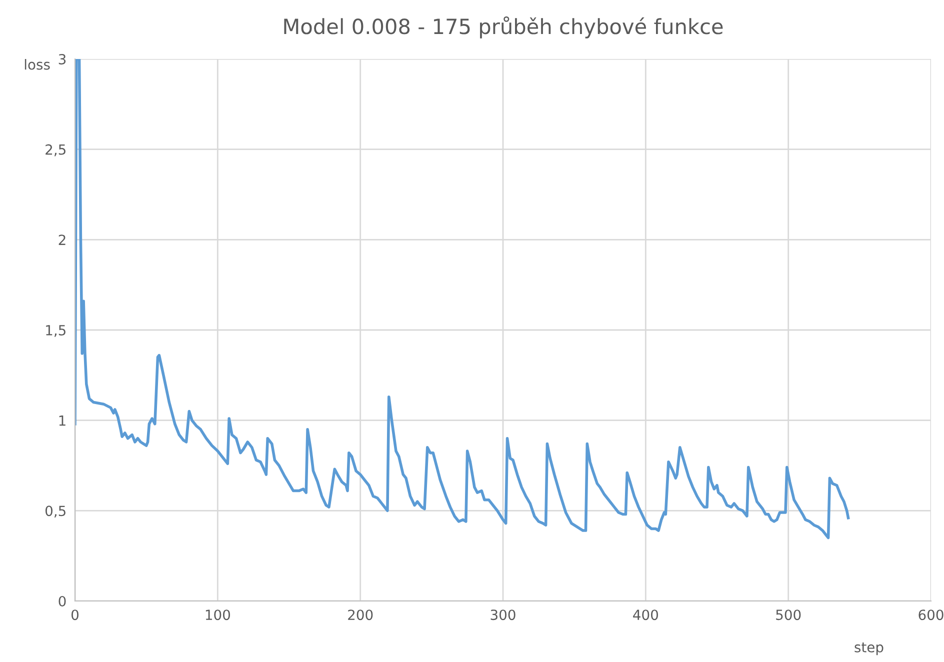  I want to click on y-tick-label: 1,5, so click(56, 331).